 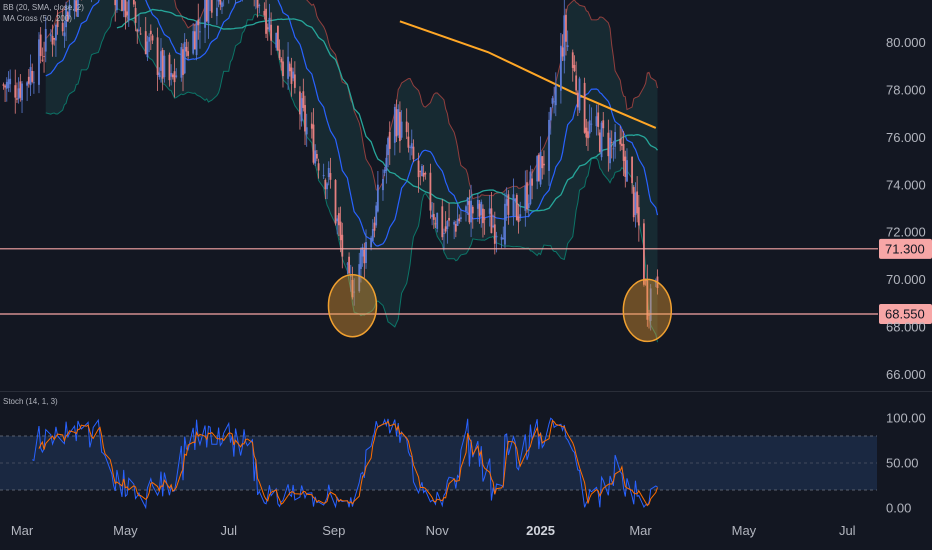 I want to click on price-tick-label: 76.000, so click(x=906, y=137).